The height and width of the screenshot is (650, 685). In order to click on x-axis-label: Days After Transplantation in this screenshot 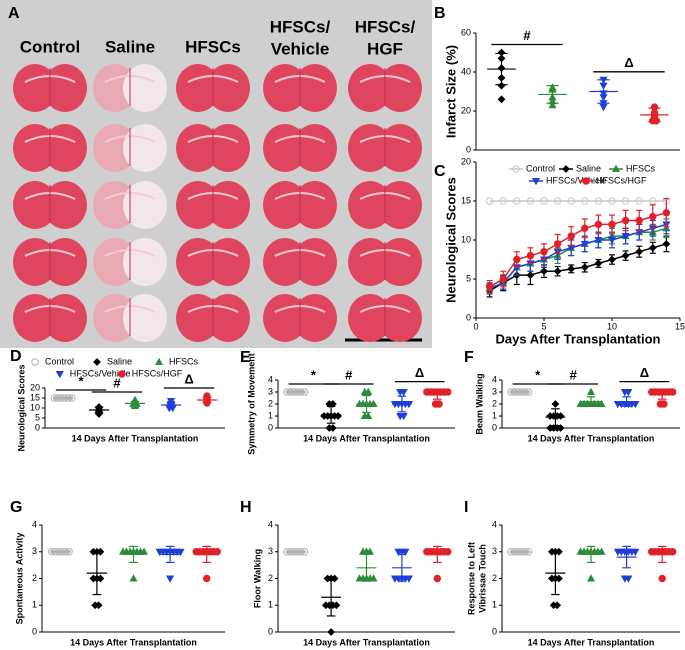, I will do `click(578, 338)`.